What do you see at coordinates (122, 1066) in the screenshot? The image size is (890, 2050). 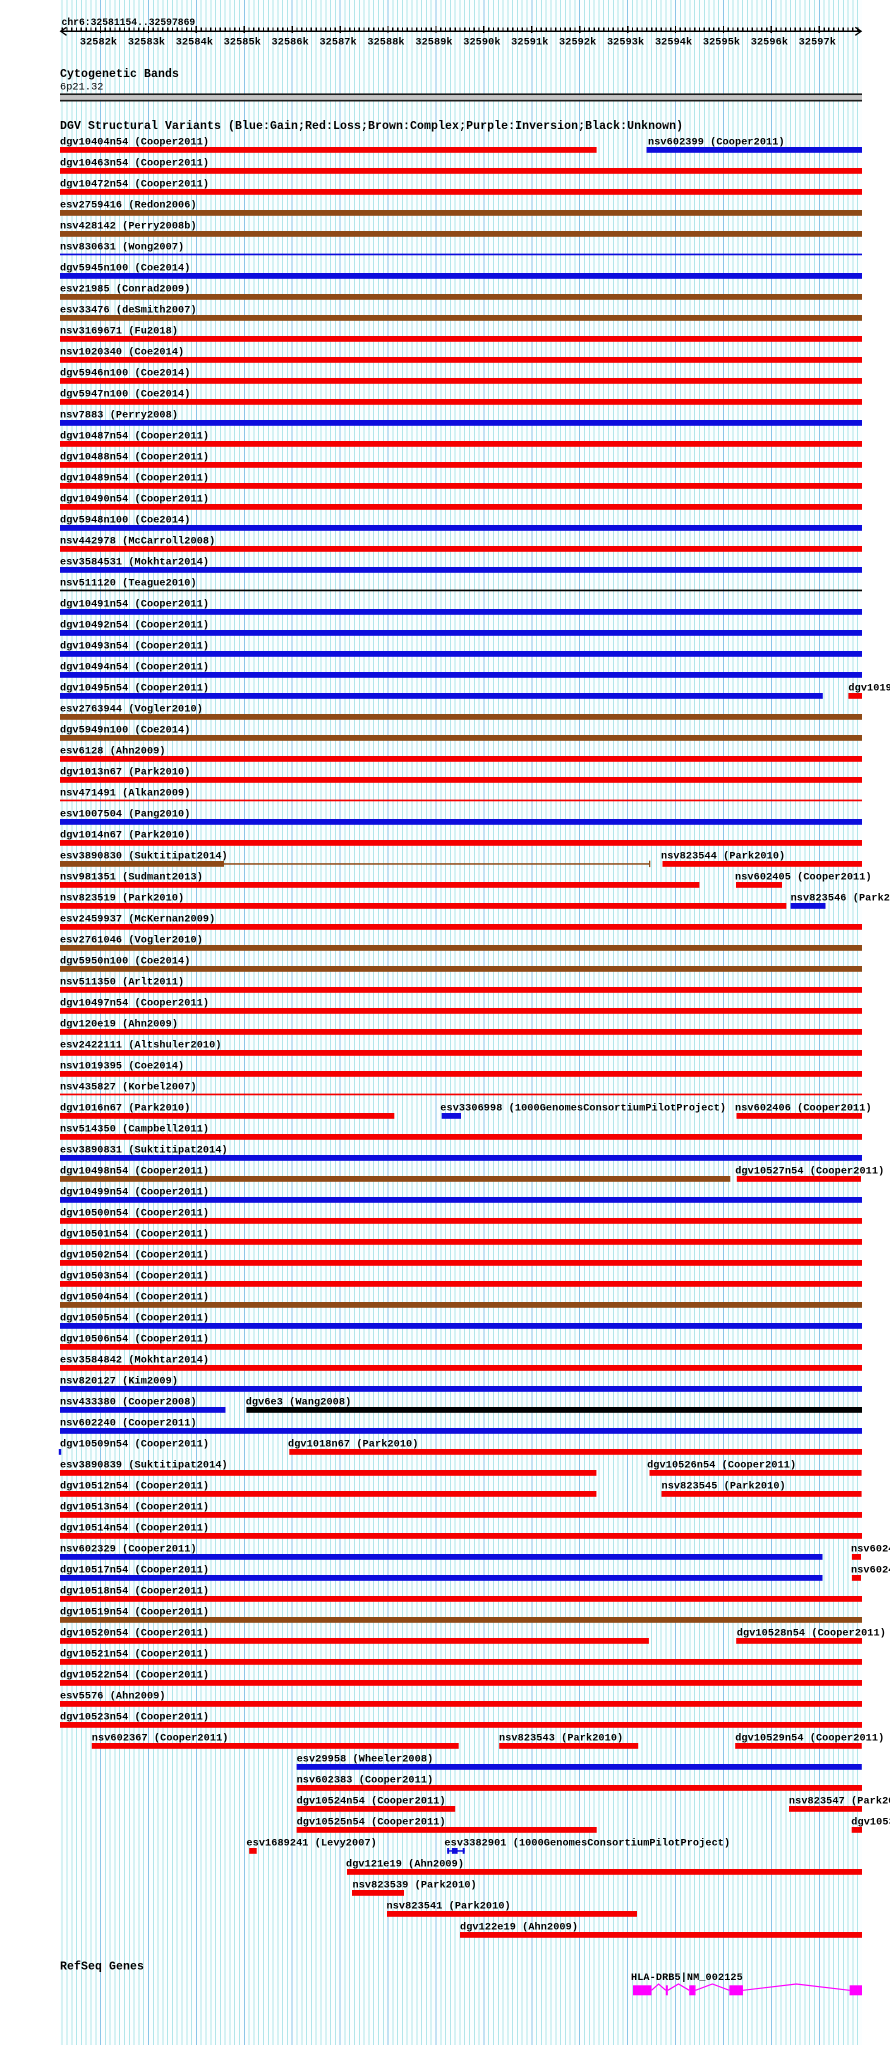 I see `svg-text: nsv1019395 (Coe2014)` at bounding box center [122, 1066].